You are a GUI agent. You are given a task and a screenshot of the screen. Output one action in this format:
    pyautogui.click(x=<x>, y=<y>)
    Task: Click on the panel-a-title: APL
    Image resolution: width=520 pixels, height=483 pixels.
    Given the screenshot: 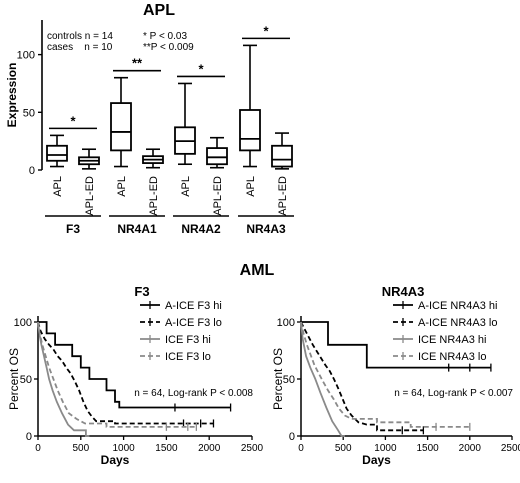 What is the action you would take?
    pyautogui.click(x=159, y=10)
    